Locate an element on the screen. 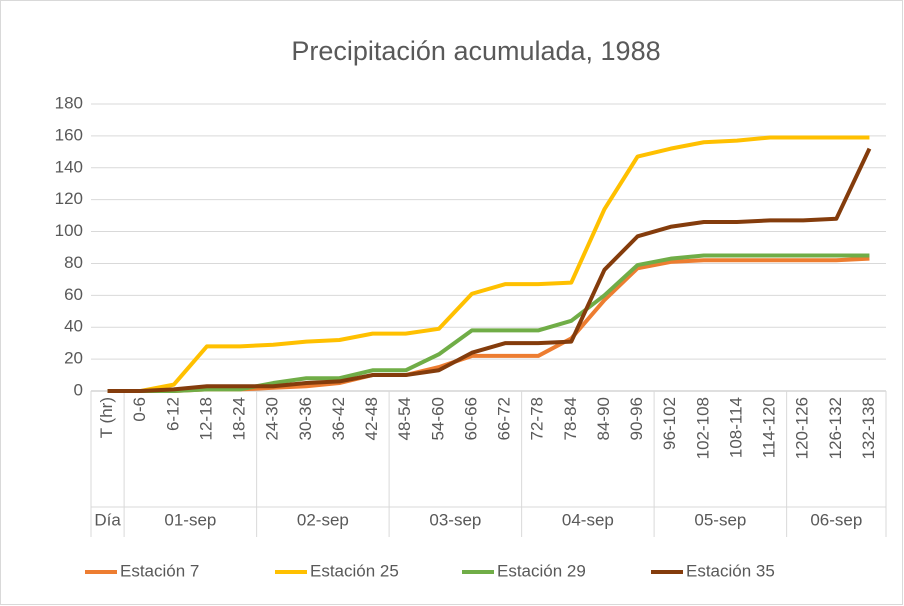 This screenshot has width=904, height=606. legend-label: Estación 29 is located at coordinates (541, 570).